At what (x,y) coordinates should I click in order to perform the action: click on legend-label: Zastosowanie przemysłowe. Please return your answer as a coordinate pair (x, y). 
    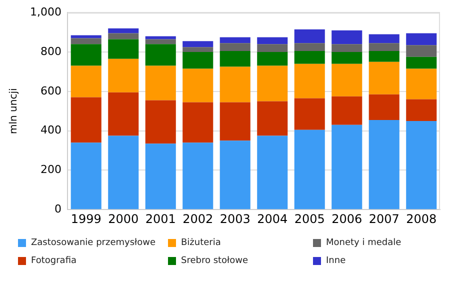
    Looking at the image, I should click on (93, 243).